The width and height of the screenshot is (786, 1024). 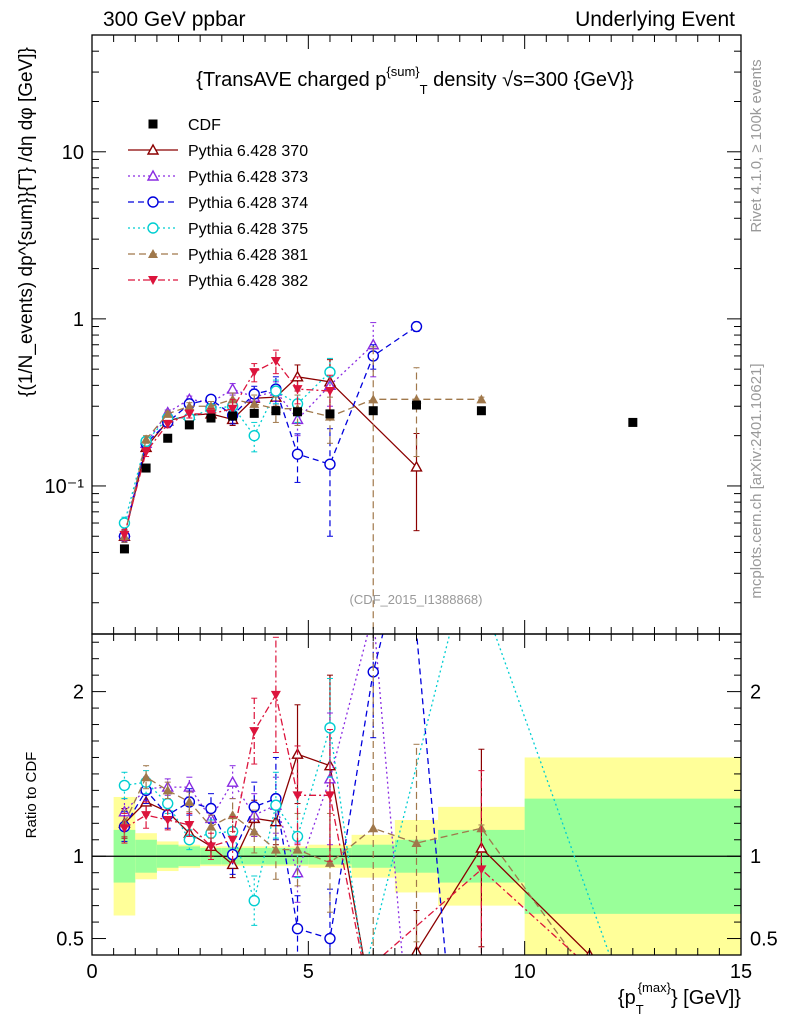 What do you see at coordinates (248, 151) in the screenshot?
I see `legend-label: Pythia 6.428 370` at bounding box center [248, 151].